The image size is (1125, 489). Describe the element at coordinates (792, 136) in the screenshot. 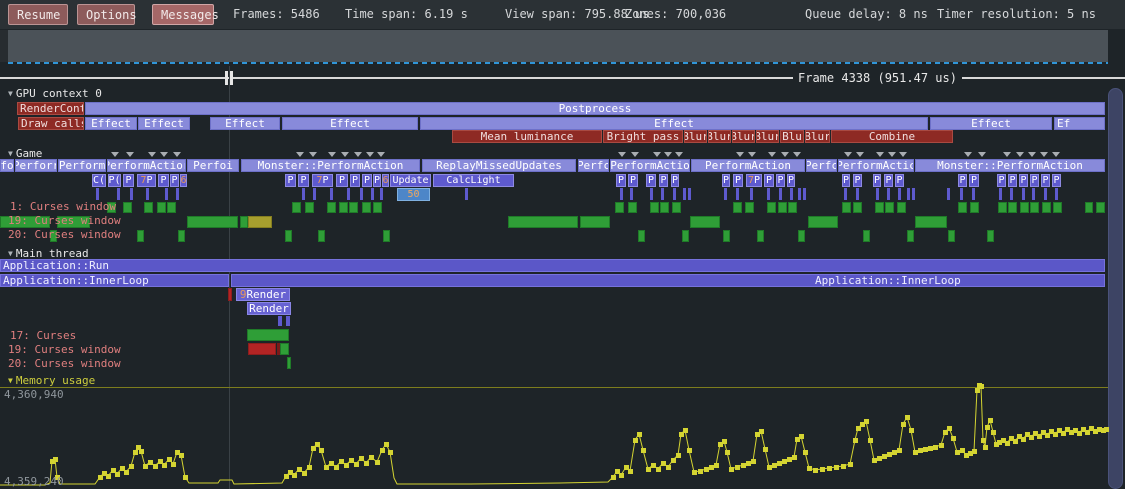

I see `zone-bar: Blu` at that location.